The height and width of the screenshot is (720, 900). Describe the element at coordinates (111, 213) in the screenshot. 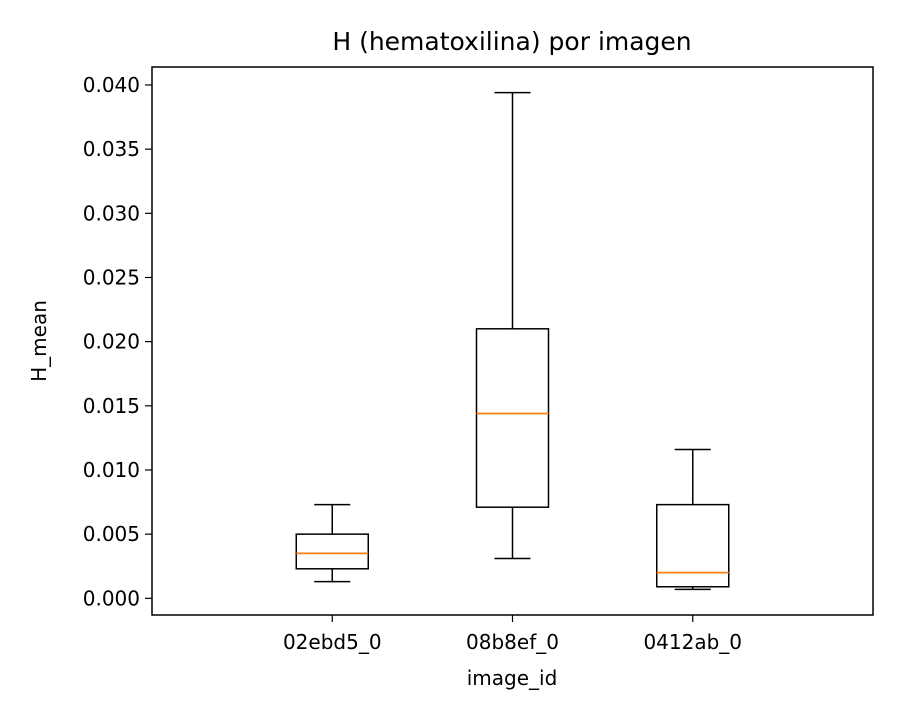

I see `y-tick-label: 0.030` at that location.